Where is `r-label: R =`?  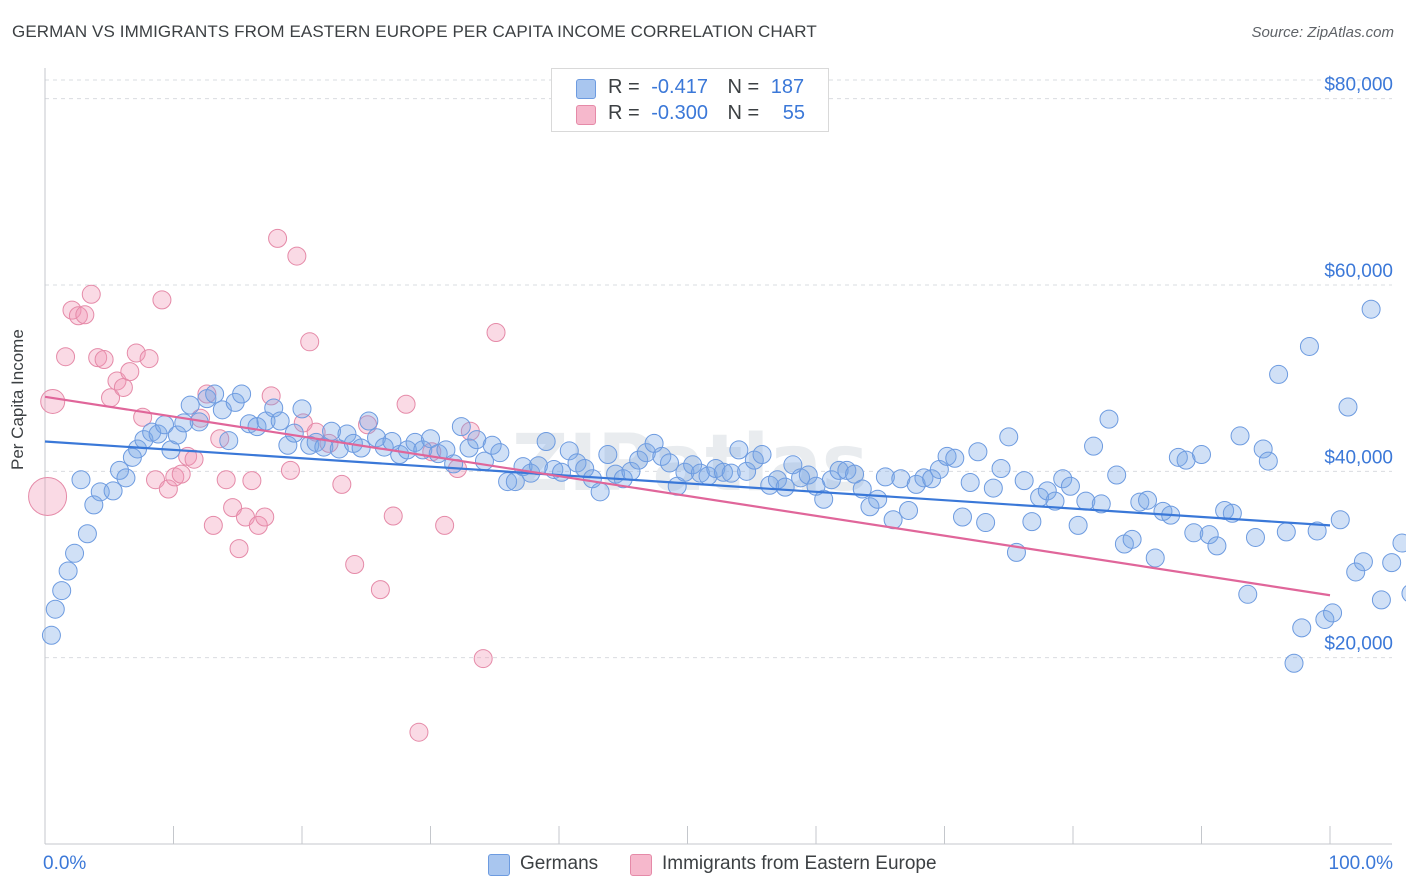 r-label: R = is located at coordinates (624, 113).